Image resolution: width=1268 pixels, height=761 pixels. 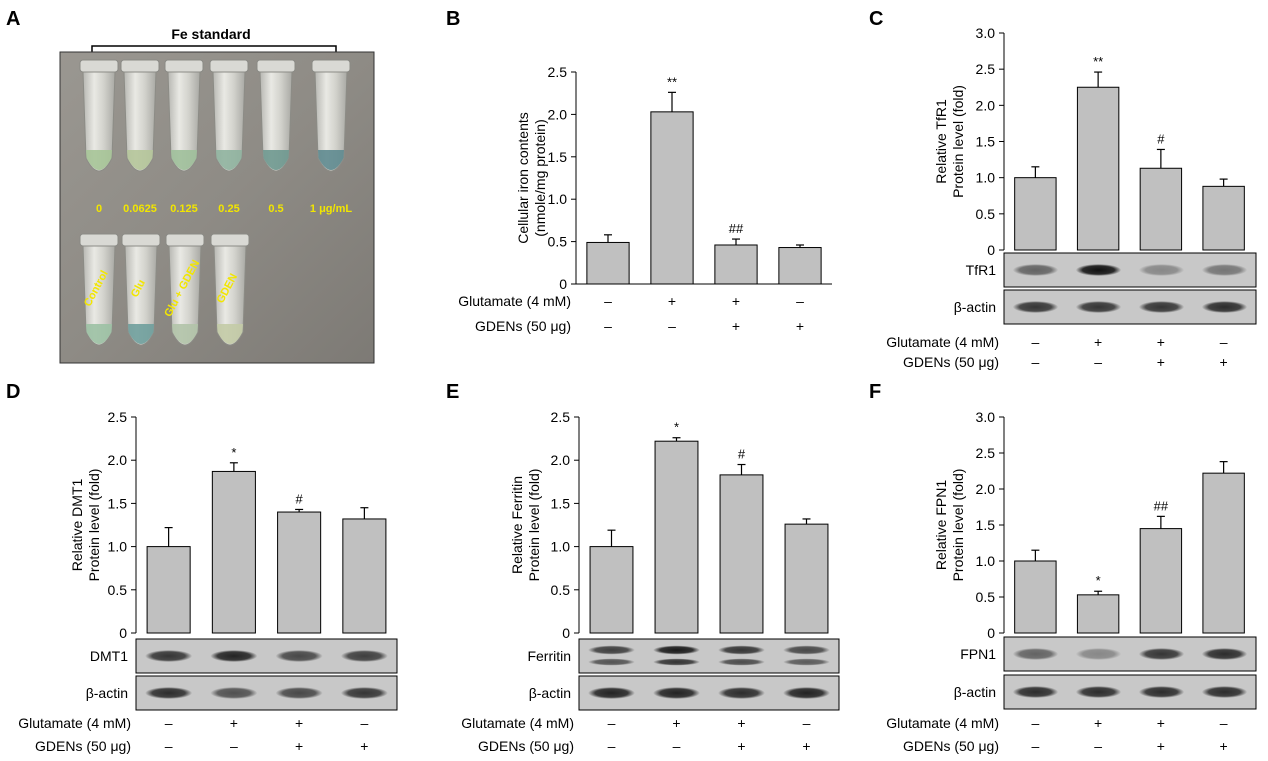 What do you see at coordinates (517, 525) in the screenshot?
I see `y-axis-label-line: Relative Ferritin` at bounding box center [517, 525].